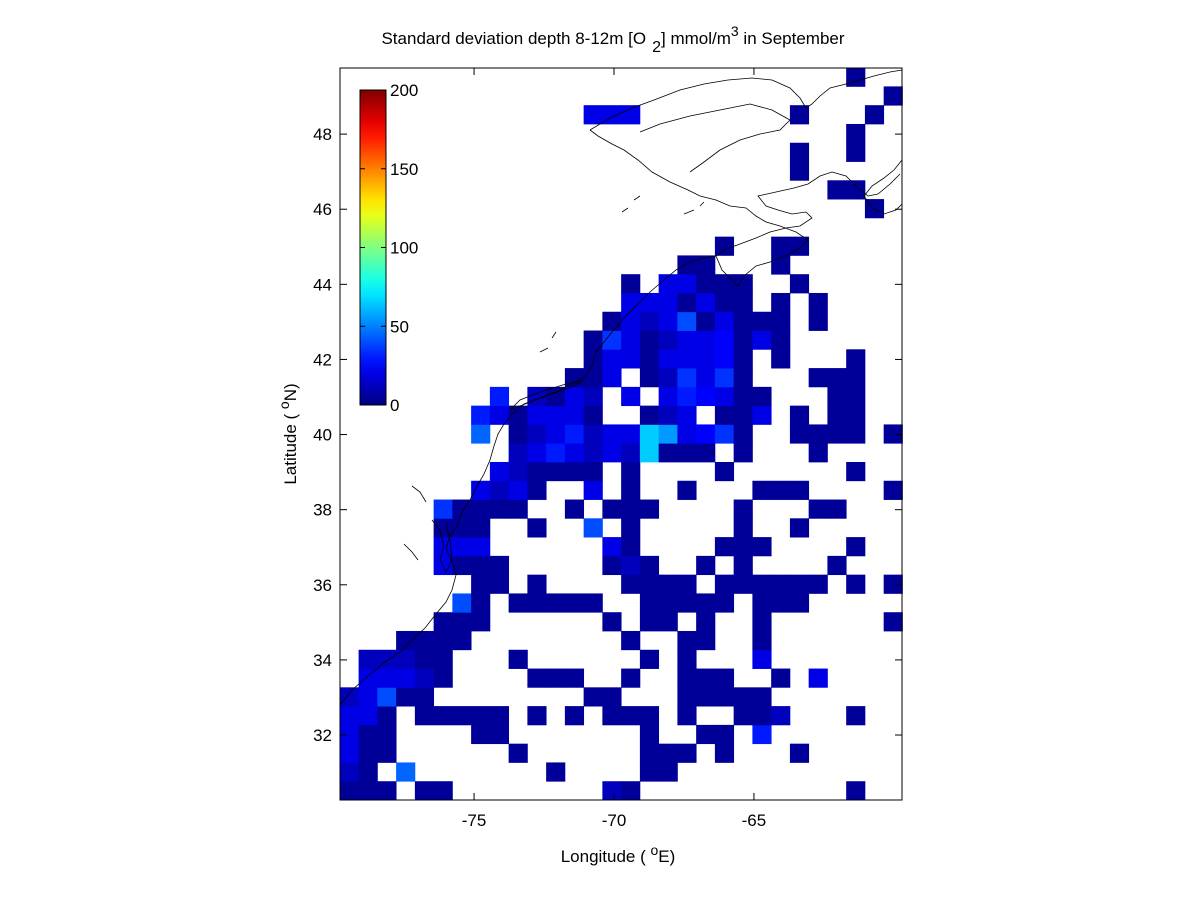 This screenshot has height=900, width=1200. I want to click on coastline-chesapeake, so click(428, 529).